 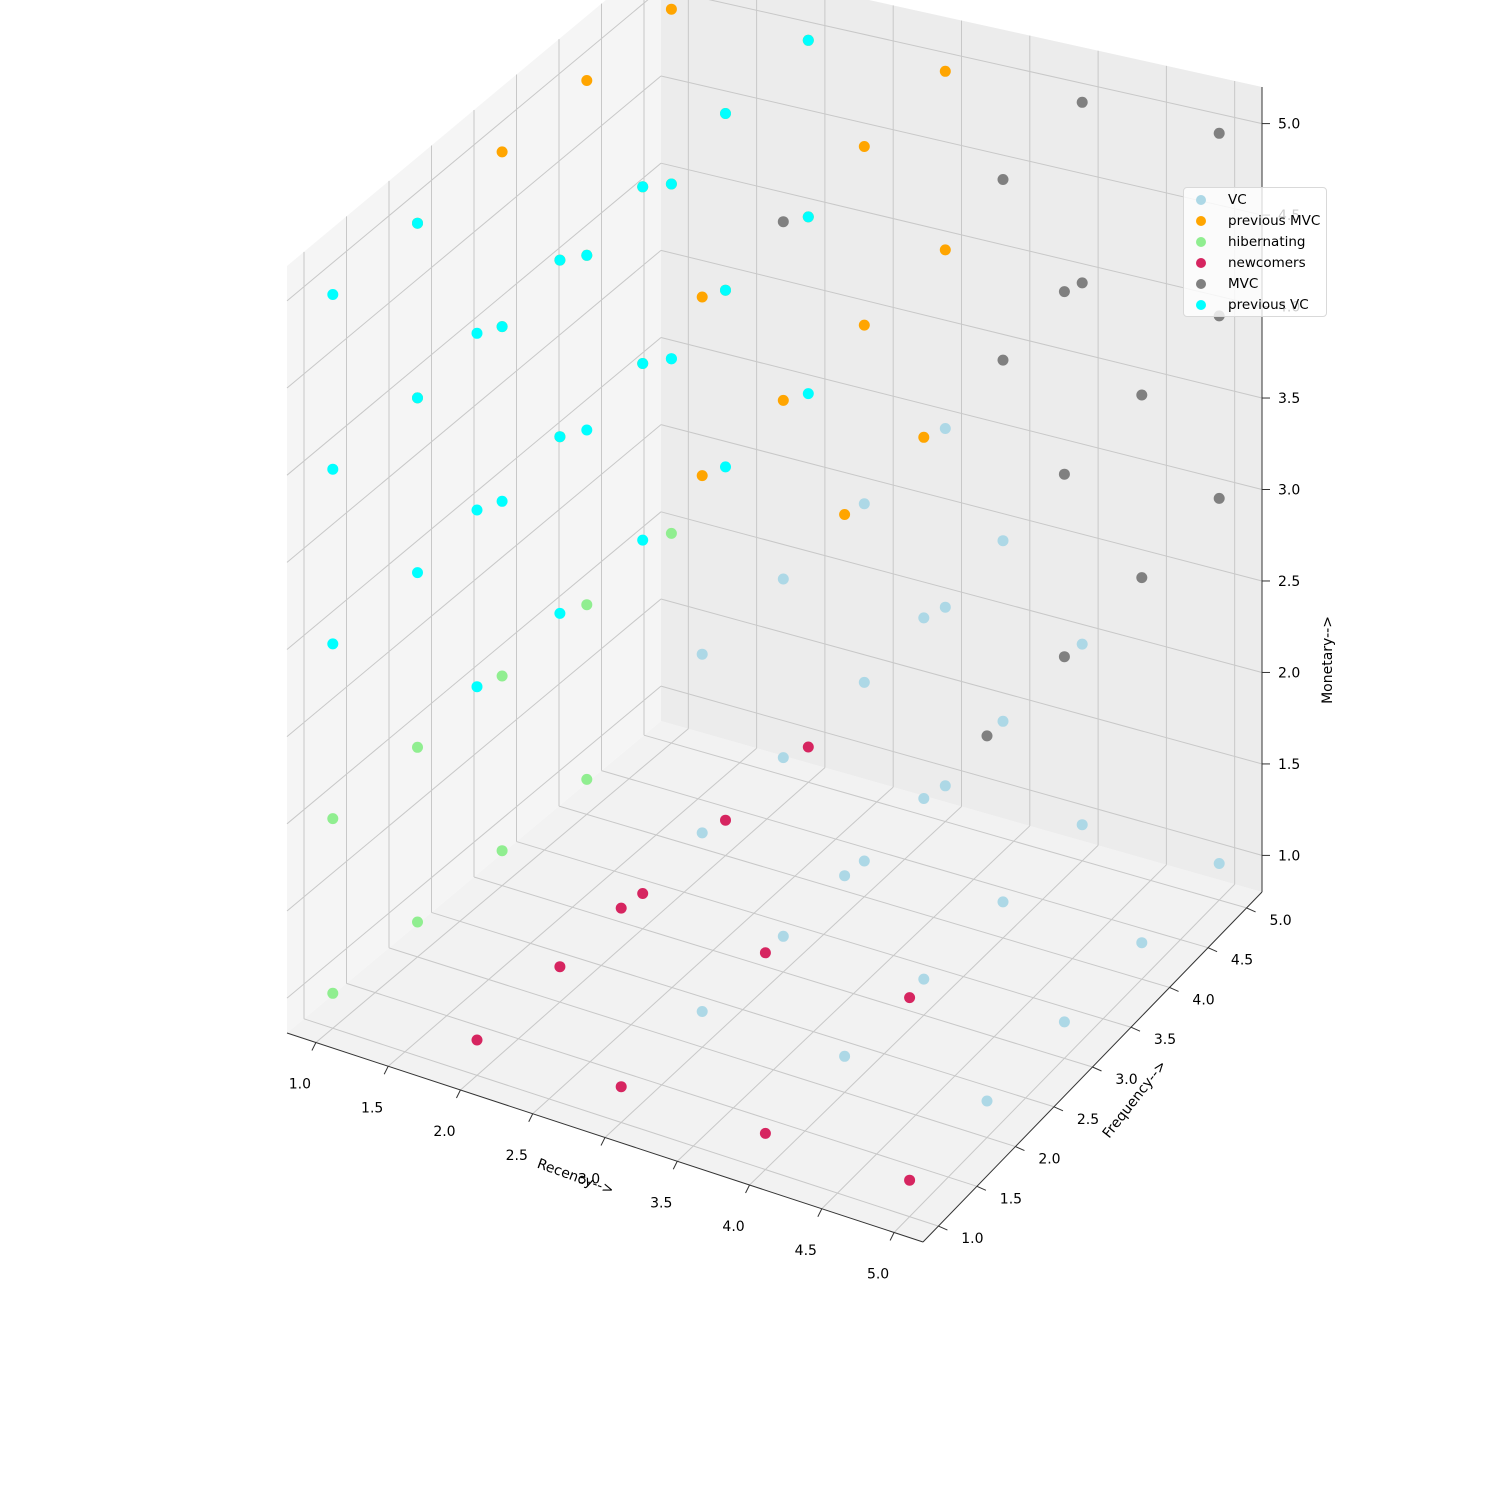 What do you see at coordinates (1203, 1000) in the screenshot?
I see `y-tick-label: 4.0` at bounding box center [1203, 1000].